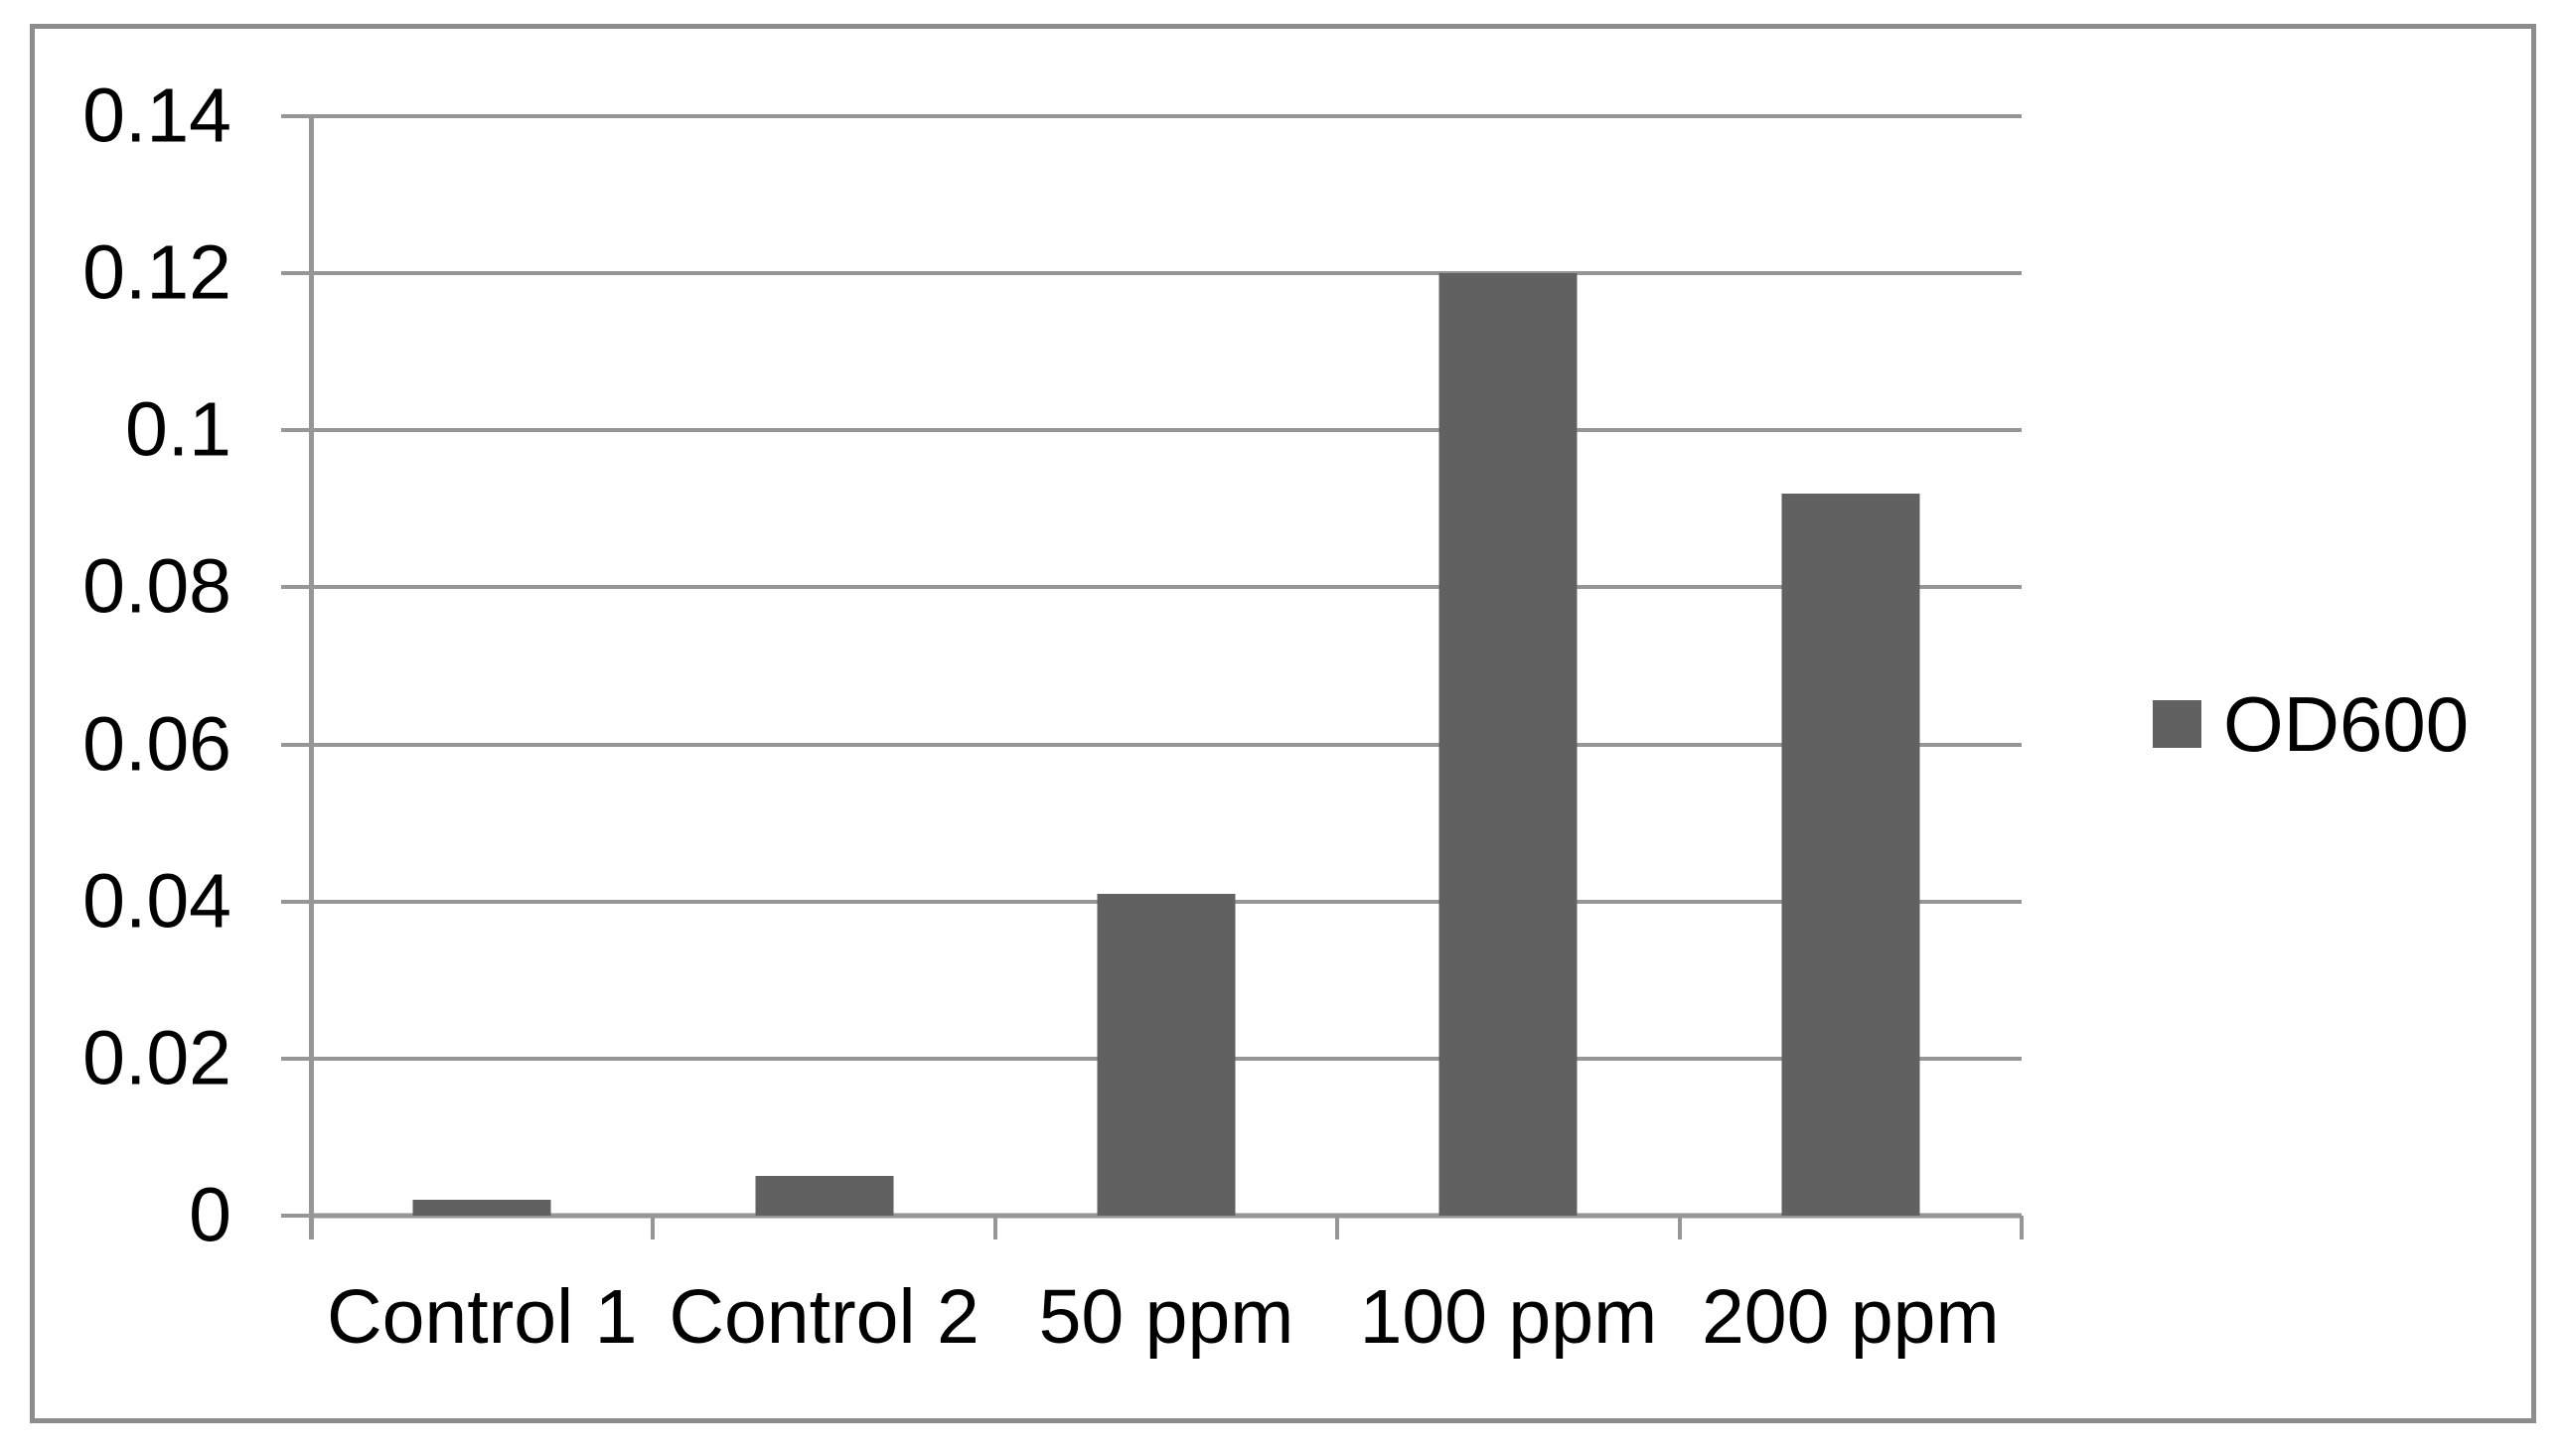 The width and height of the screenshot is (2565, 1456). I want to click on bar-100-ppm, so click(1508, 744).